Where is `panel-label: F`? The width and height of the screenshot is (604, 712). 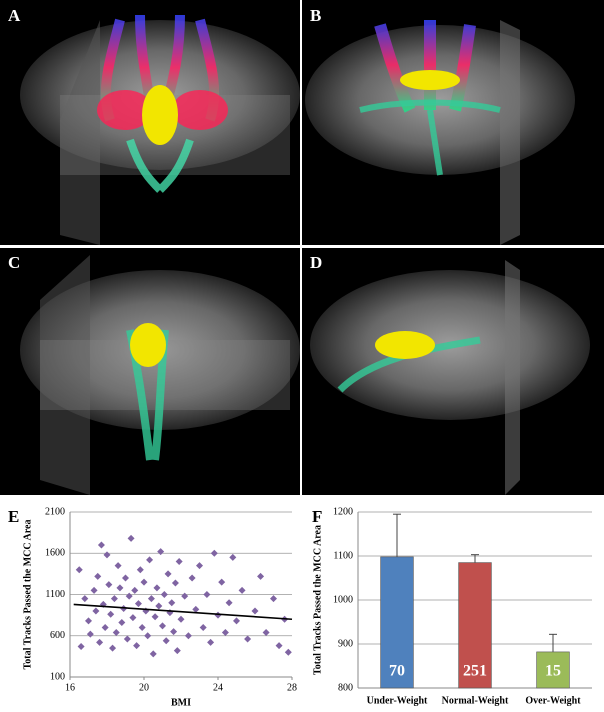
panel-label: F is located at coordinates (317, 516).